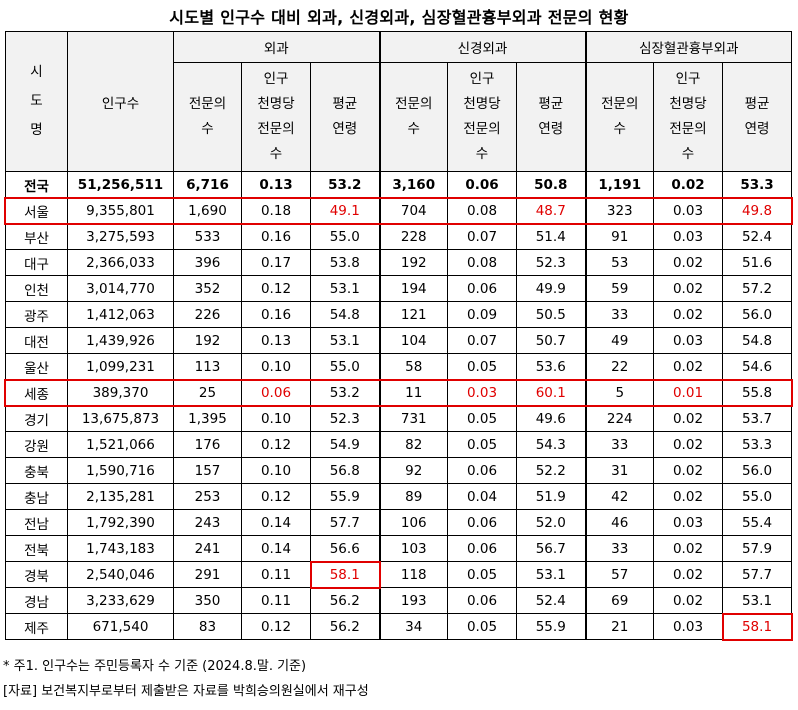  I want to click on neurosurgery-specialist-count-cell: 194, so click(413, 288).